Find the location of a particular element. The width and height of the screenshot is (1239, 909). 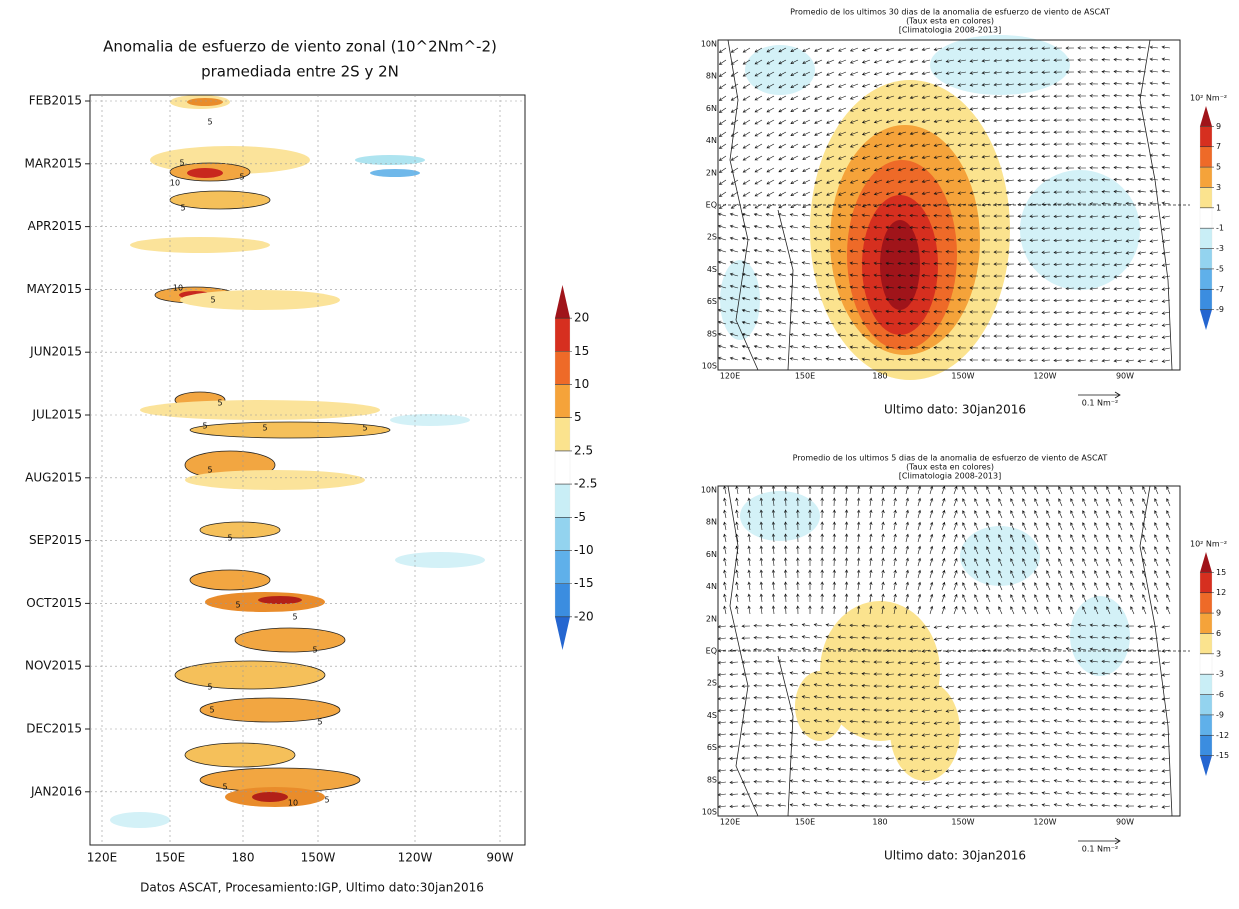

colorbar-label: 7 is located at coordinates (1218, 146).